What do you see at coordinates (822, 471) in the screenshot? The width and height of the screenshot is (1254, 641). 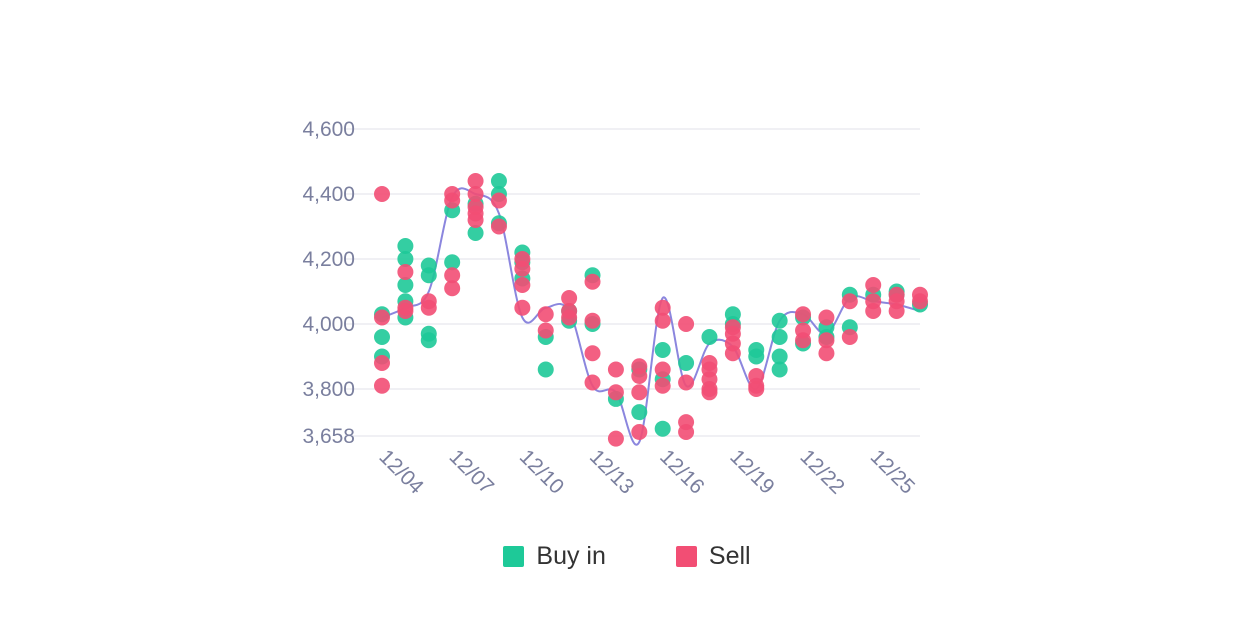 I see `x-tick-label: 12/22` at bounding box center [822, 471].